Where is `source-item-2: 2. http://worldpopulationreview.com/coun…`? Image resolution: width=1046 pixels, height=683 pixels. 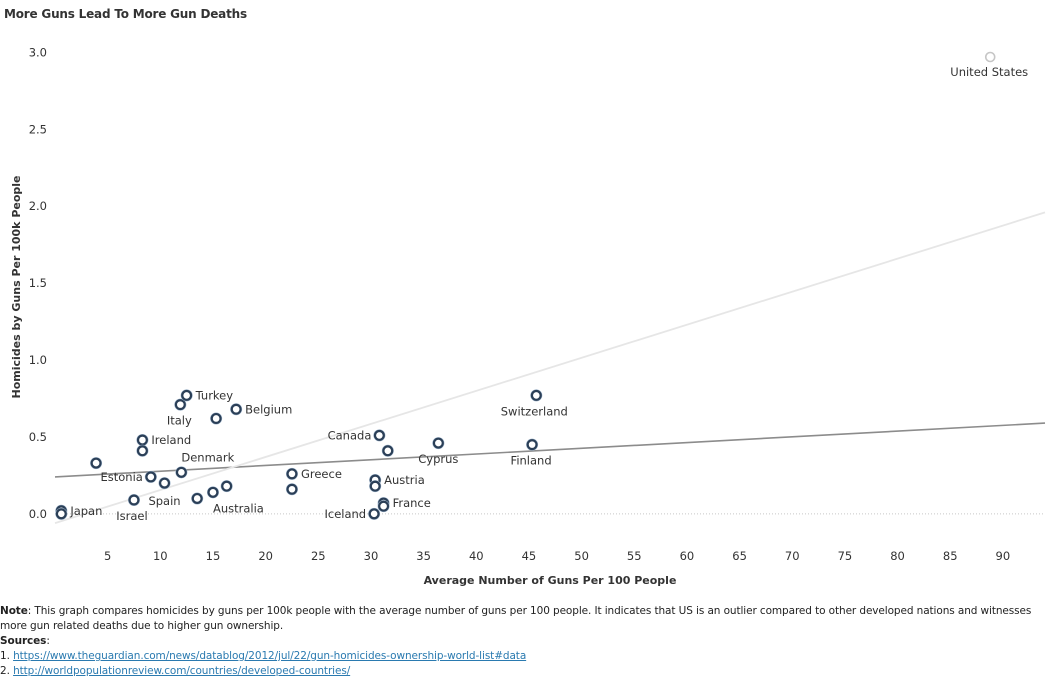
source-item-2: 2. http://worldpopulationreview.com/coun… is located at coordinates (523, 671).